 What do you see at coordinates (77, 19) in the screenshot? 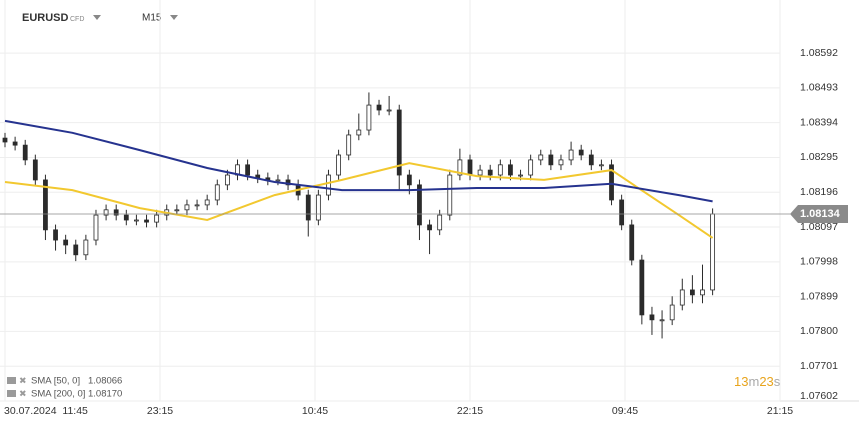
I see `symbol-type: CFD` at bounding box center [77, 19].